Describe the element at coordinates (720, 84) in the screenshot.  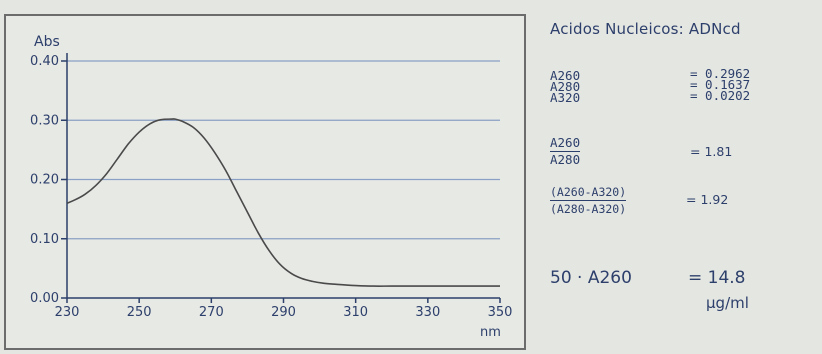
I see `a280-value: = 0.1637` at that location.